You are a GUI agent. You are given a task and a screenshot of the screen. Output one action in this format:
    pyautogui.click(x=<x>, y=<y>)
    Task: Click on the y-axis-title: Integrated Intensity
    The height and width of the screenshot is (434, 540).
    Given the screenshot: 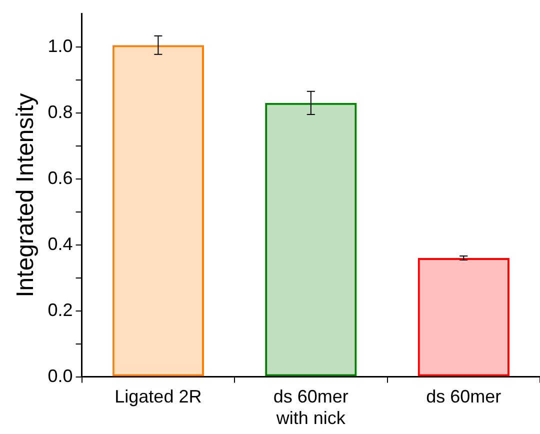 What is the action you would take?
    pyautogui.click(x=26, y=195)
    